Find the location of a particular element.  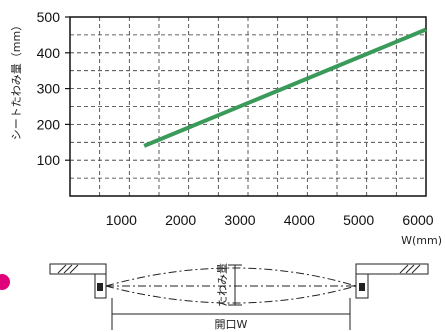

pink-marker is located at coordinates (5, 282).